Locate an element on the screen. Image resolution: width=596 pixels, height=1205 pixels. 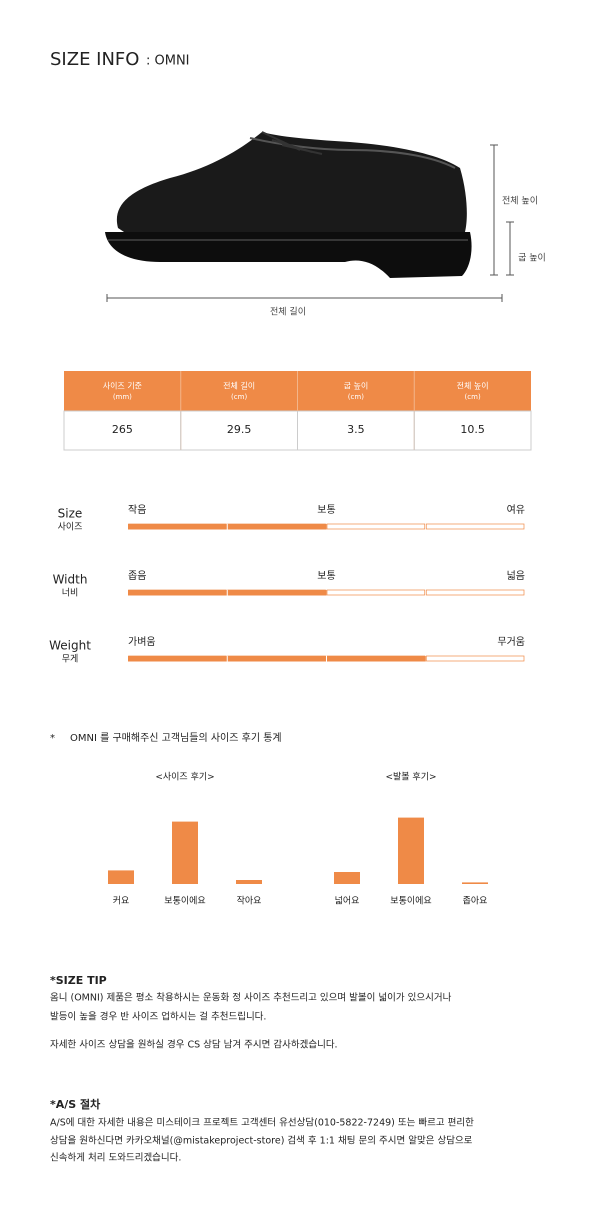
note-mark: * is located at coordinates (52, 738).